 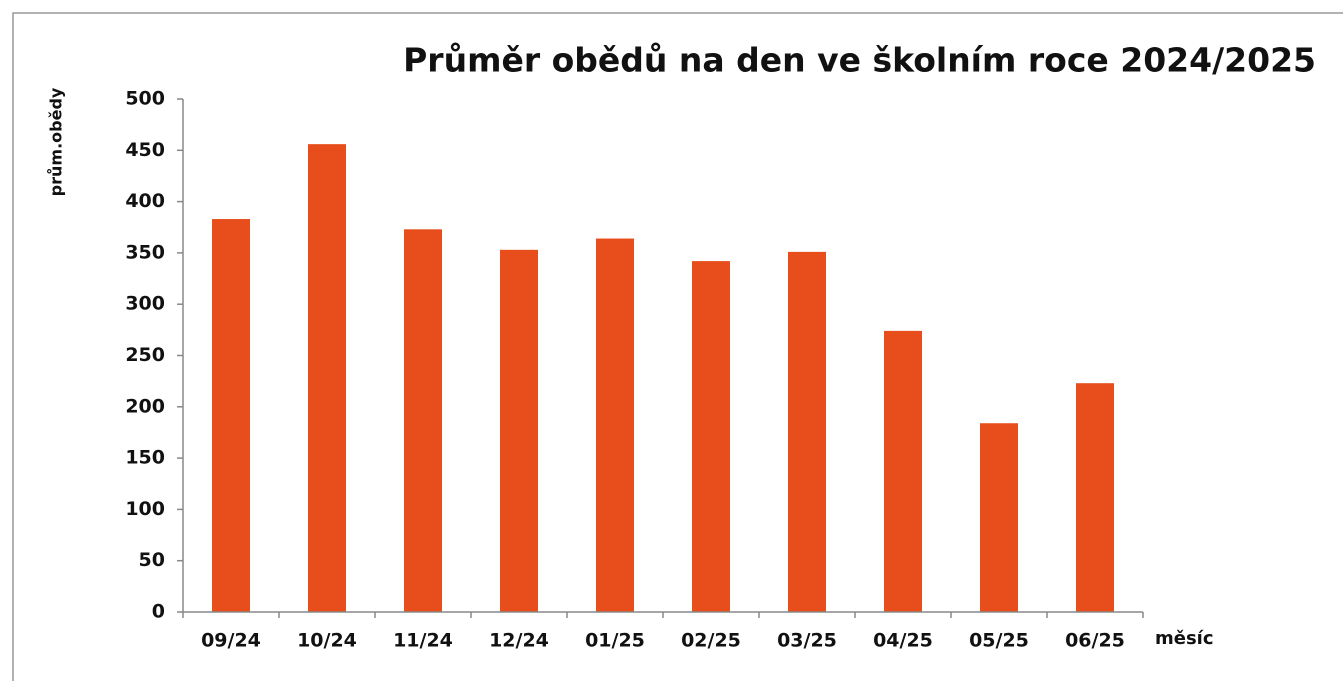 I want to click on y-axis-label: prům.obědy, so click(x=56, y=141).